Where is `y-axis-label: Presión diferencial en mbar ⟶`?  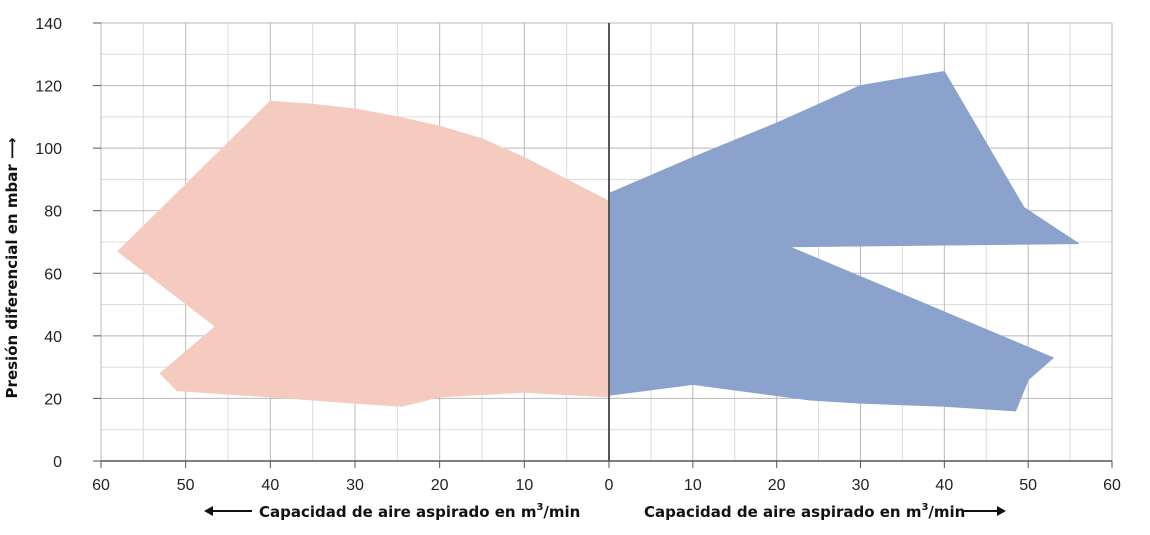 y-axis-label: Presión diferencial en mbar ⟶ is located at coordinates (12, 268).